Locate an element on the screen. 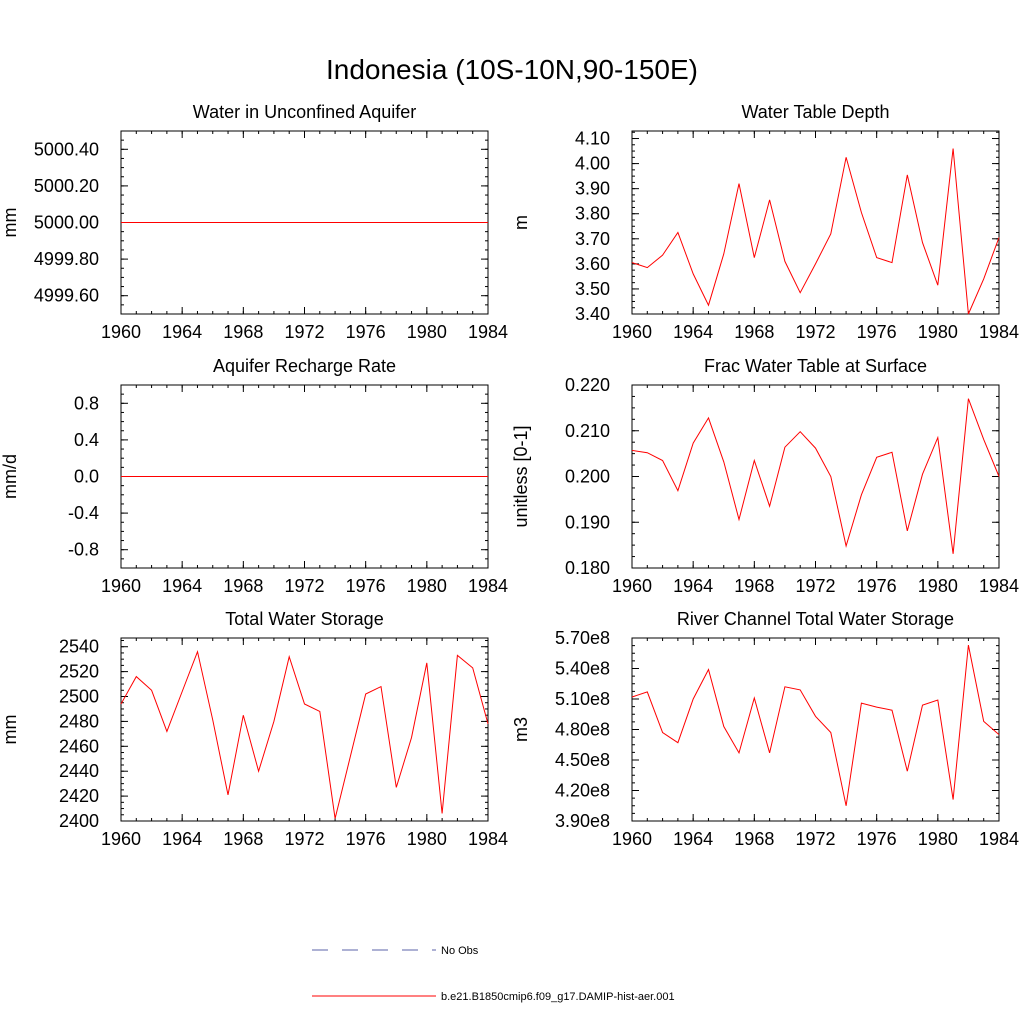 The width and height of the screenshot is (1024, 1024). y-tick-label: -0.8 is located at coordinates (83, 550).